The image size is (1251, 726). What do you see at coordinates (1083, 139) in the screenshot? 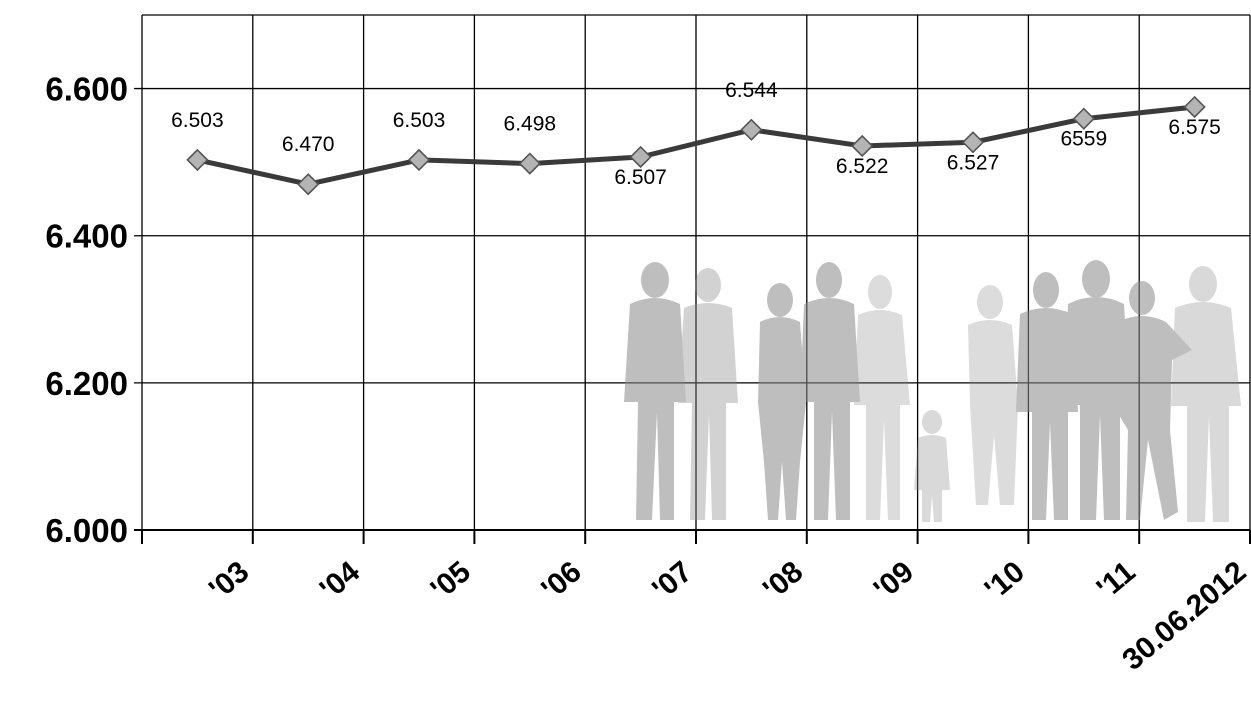
I see `data-label: 6559` at bounding box center [1083, 139].